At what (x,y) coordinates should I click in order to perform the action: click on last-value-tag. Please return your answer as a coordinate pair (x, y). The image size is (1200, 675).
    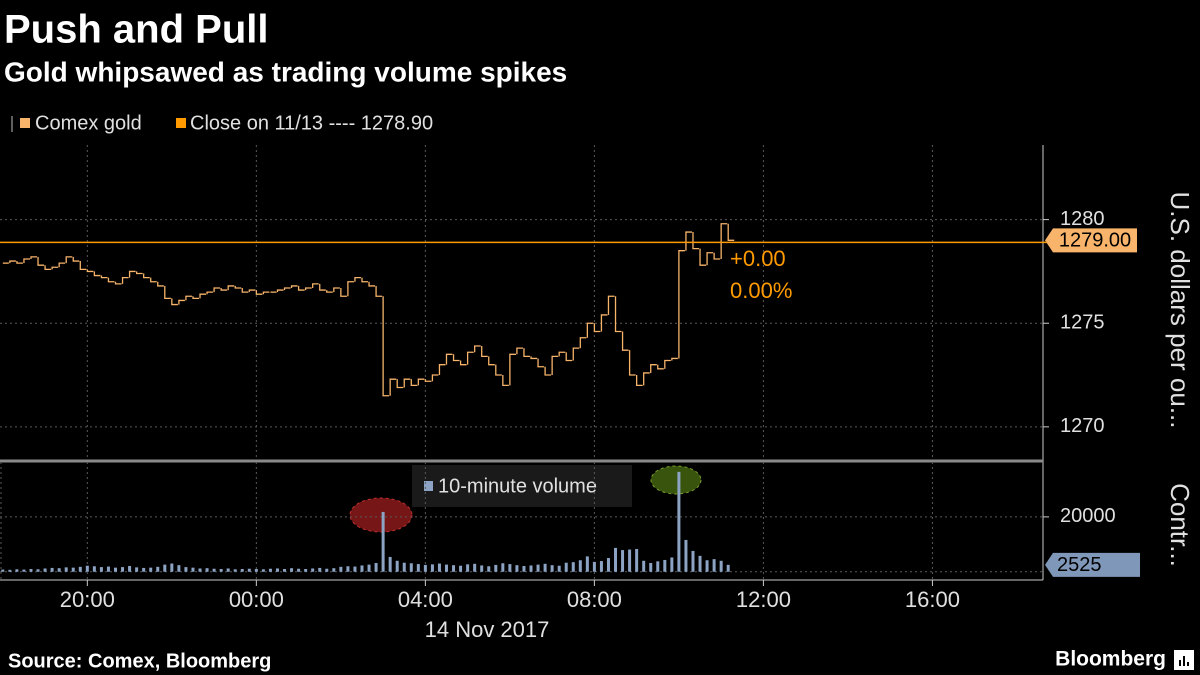
    Looking at the image, I should click on (1091, 240).